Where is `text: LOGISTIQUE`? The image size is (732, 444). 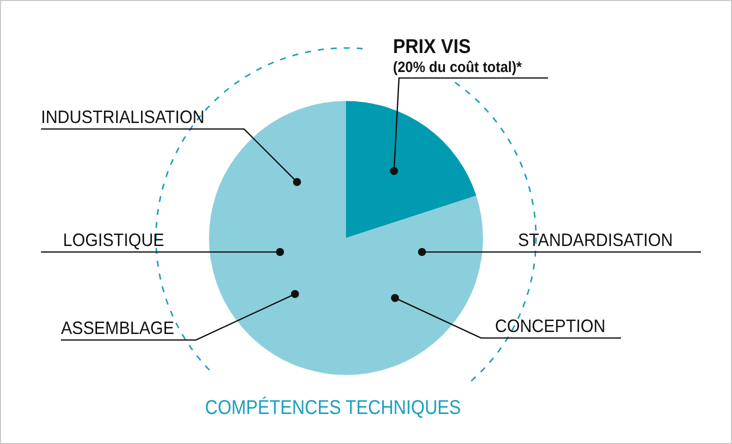 text: LOGISTIQUE is located at coordinates (113, 240).